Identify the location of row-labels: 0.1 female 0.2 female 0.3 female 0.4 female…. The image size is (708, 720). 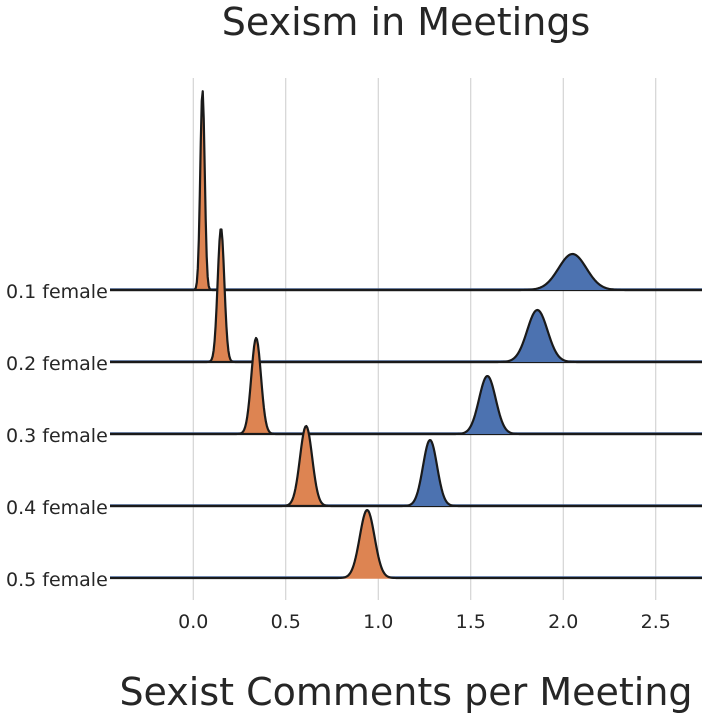
(57, 436).